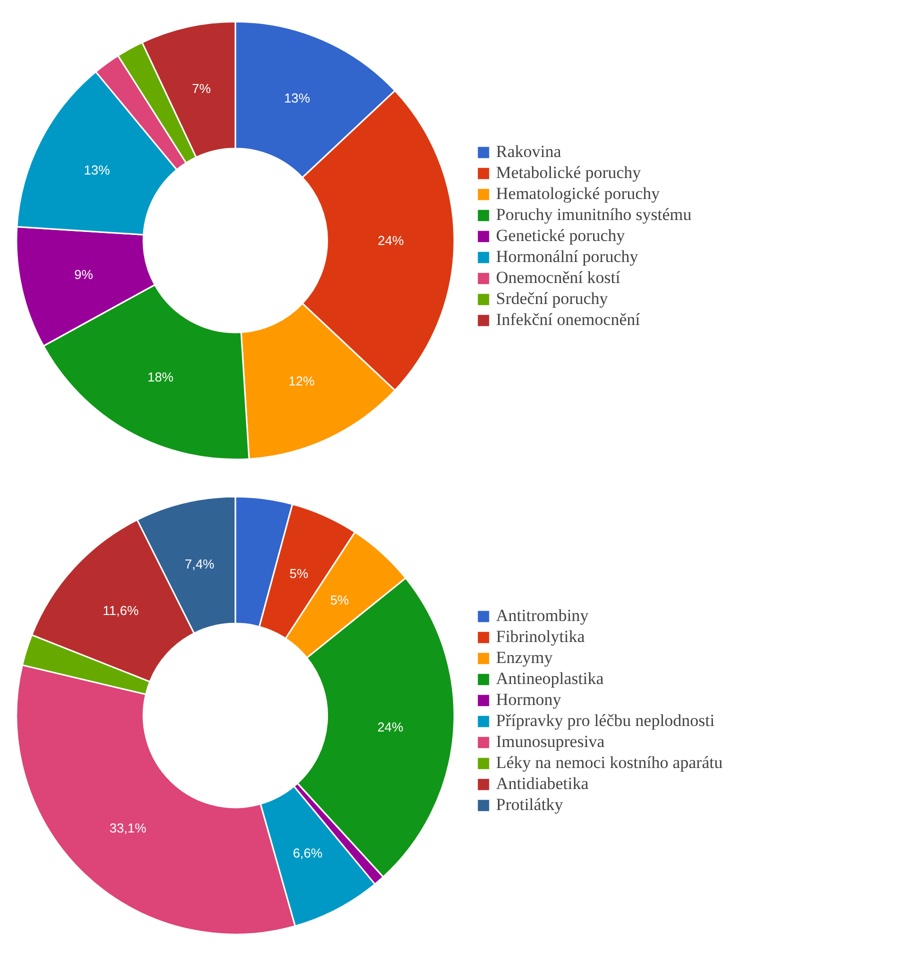 The height and width of the screenshot is (967, 904). I want to click on legend-label: Poruchy imunitního systému, so click(594, 215).